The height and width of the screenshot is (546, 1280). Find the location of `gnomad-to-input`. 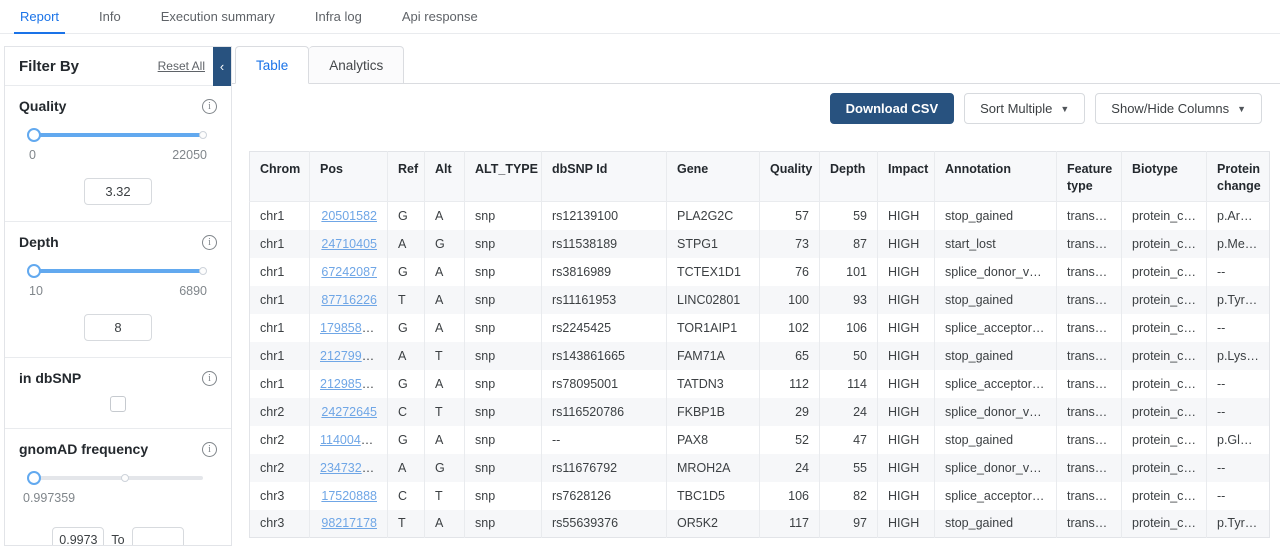

gnomad-to-input is located at coordinates (157, 536).